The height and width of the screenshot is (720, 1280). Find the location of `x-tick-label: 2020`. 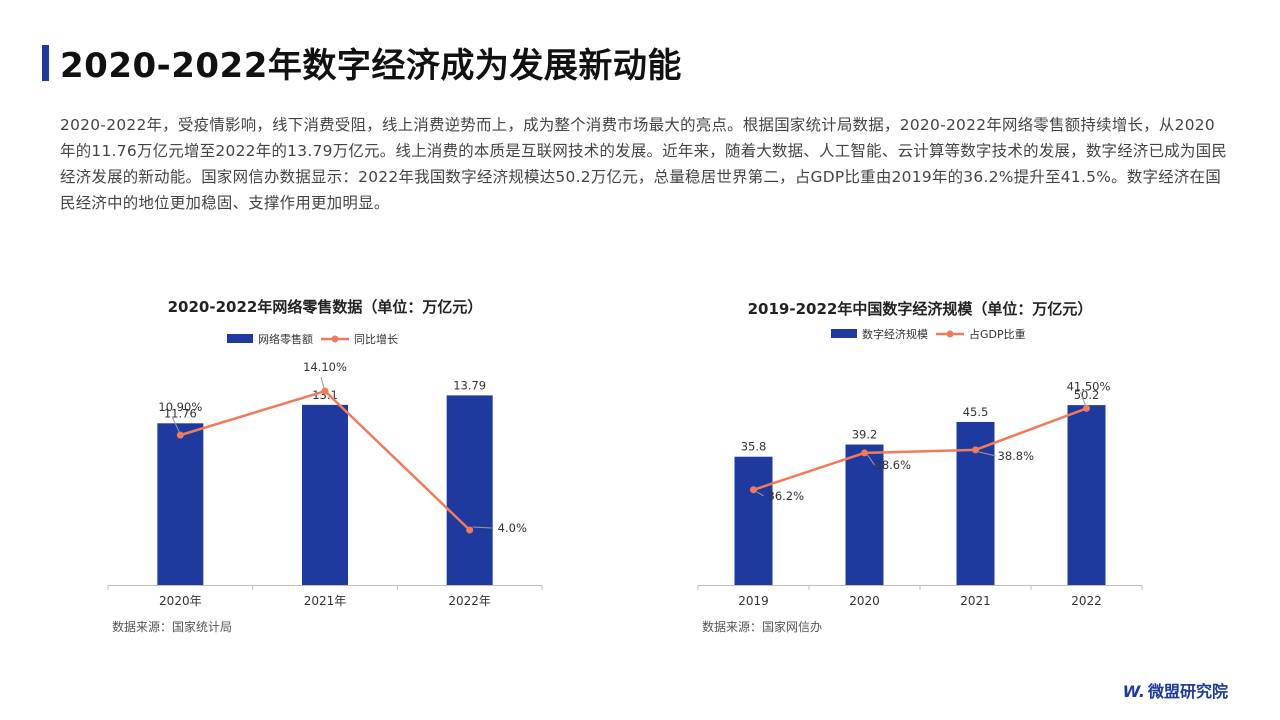

x-tick-label: 2020 is located at coordinates (864, 601).